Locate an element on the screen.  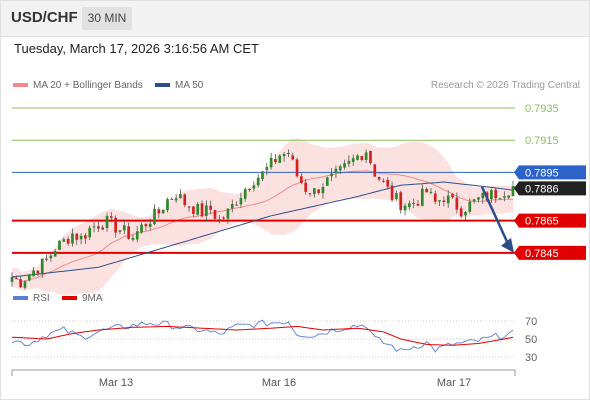
ma20-swatch is located at coordinates (20, 85).